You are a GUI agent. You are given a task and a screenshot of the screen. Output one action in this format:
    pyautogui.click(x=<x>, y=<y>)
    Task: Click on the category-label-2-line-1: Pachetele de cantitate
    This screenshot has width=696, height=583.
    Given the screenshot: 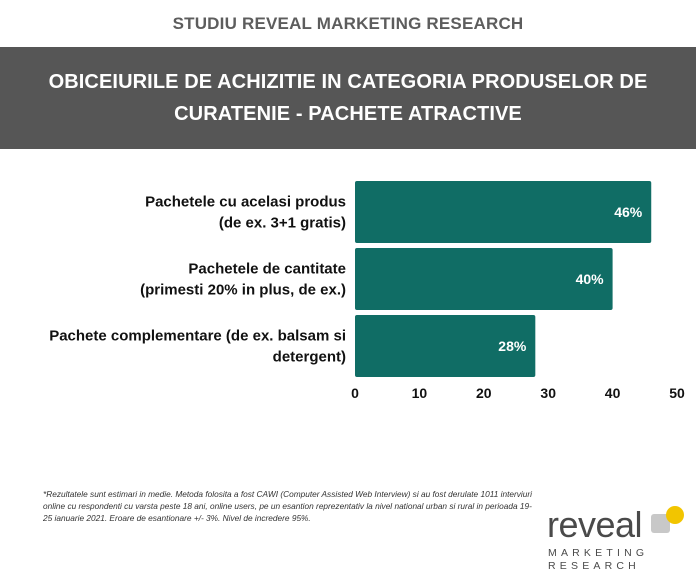 What is the action you would take?
    pyautogui.click(x=267, y=269)
    